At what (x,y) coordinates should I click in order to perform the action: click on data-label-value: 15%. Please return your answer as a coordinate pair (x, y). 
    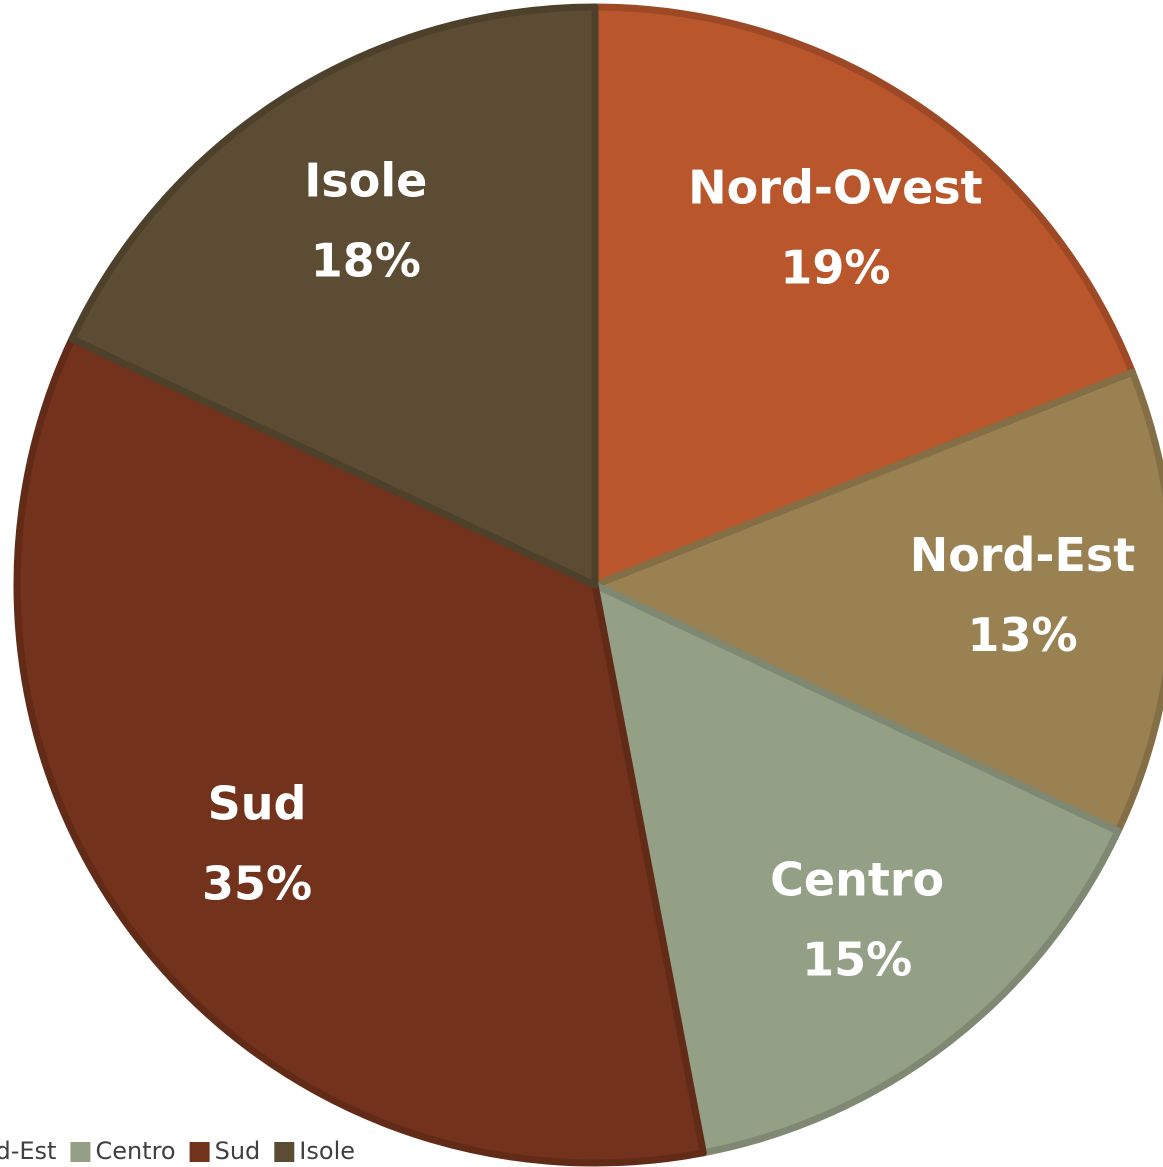
    Looking at the image, I should click on (857, 959).